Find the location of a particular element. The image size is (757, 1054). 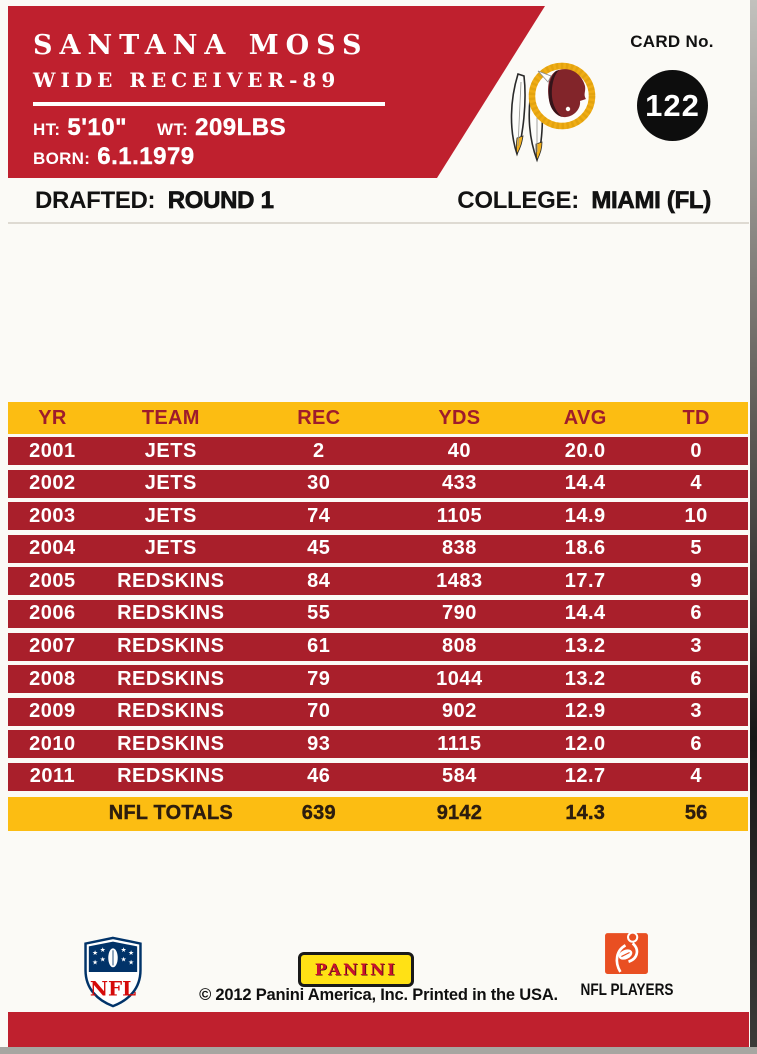

stats-cell: 2003 is located at coordinates (52, 515).